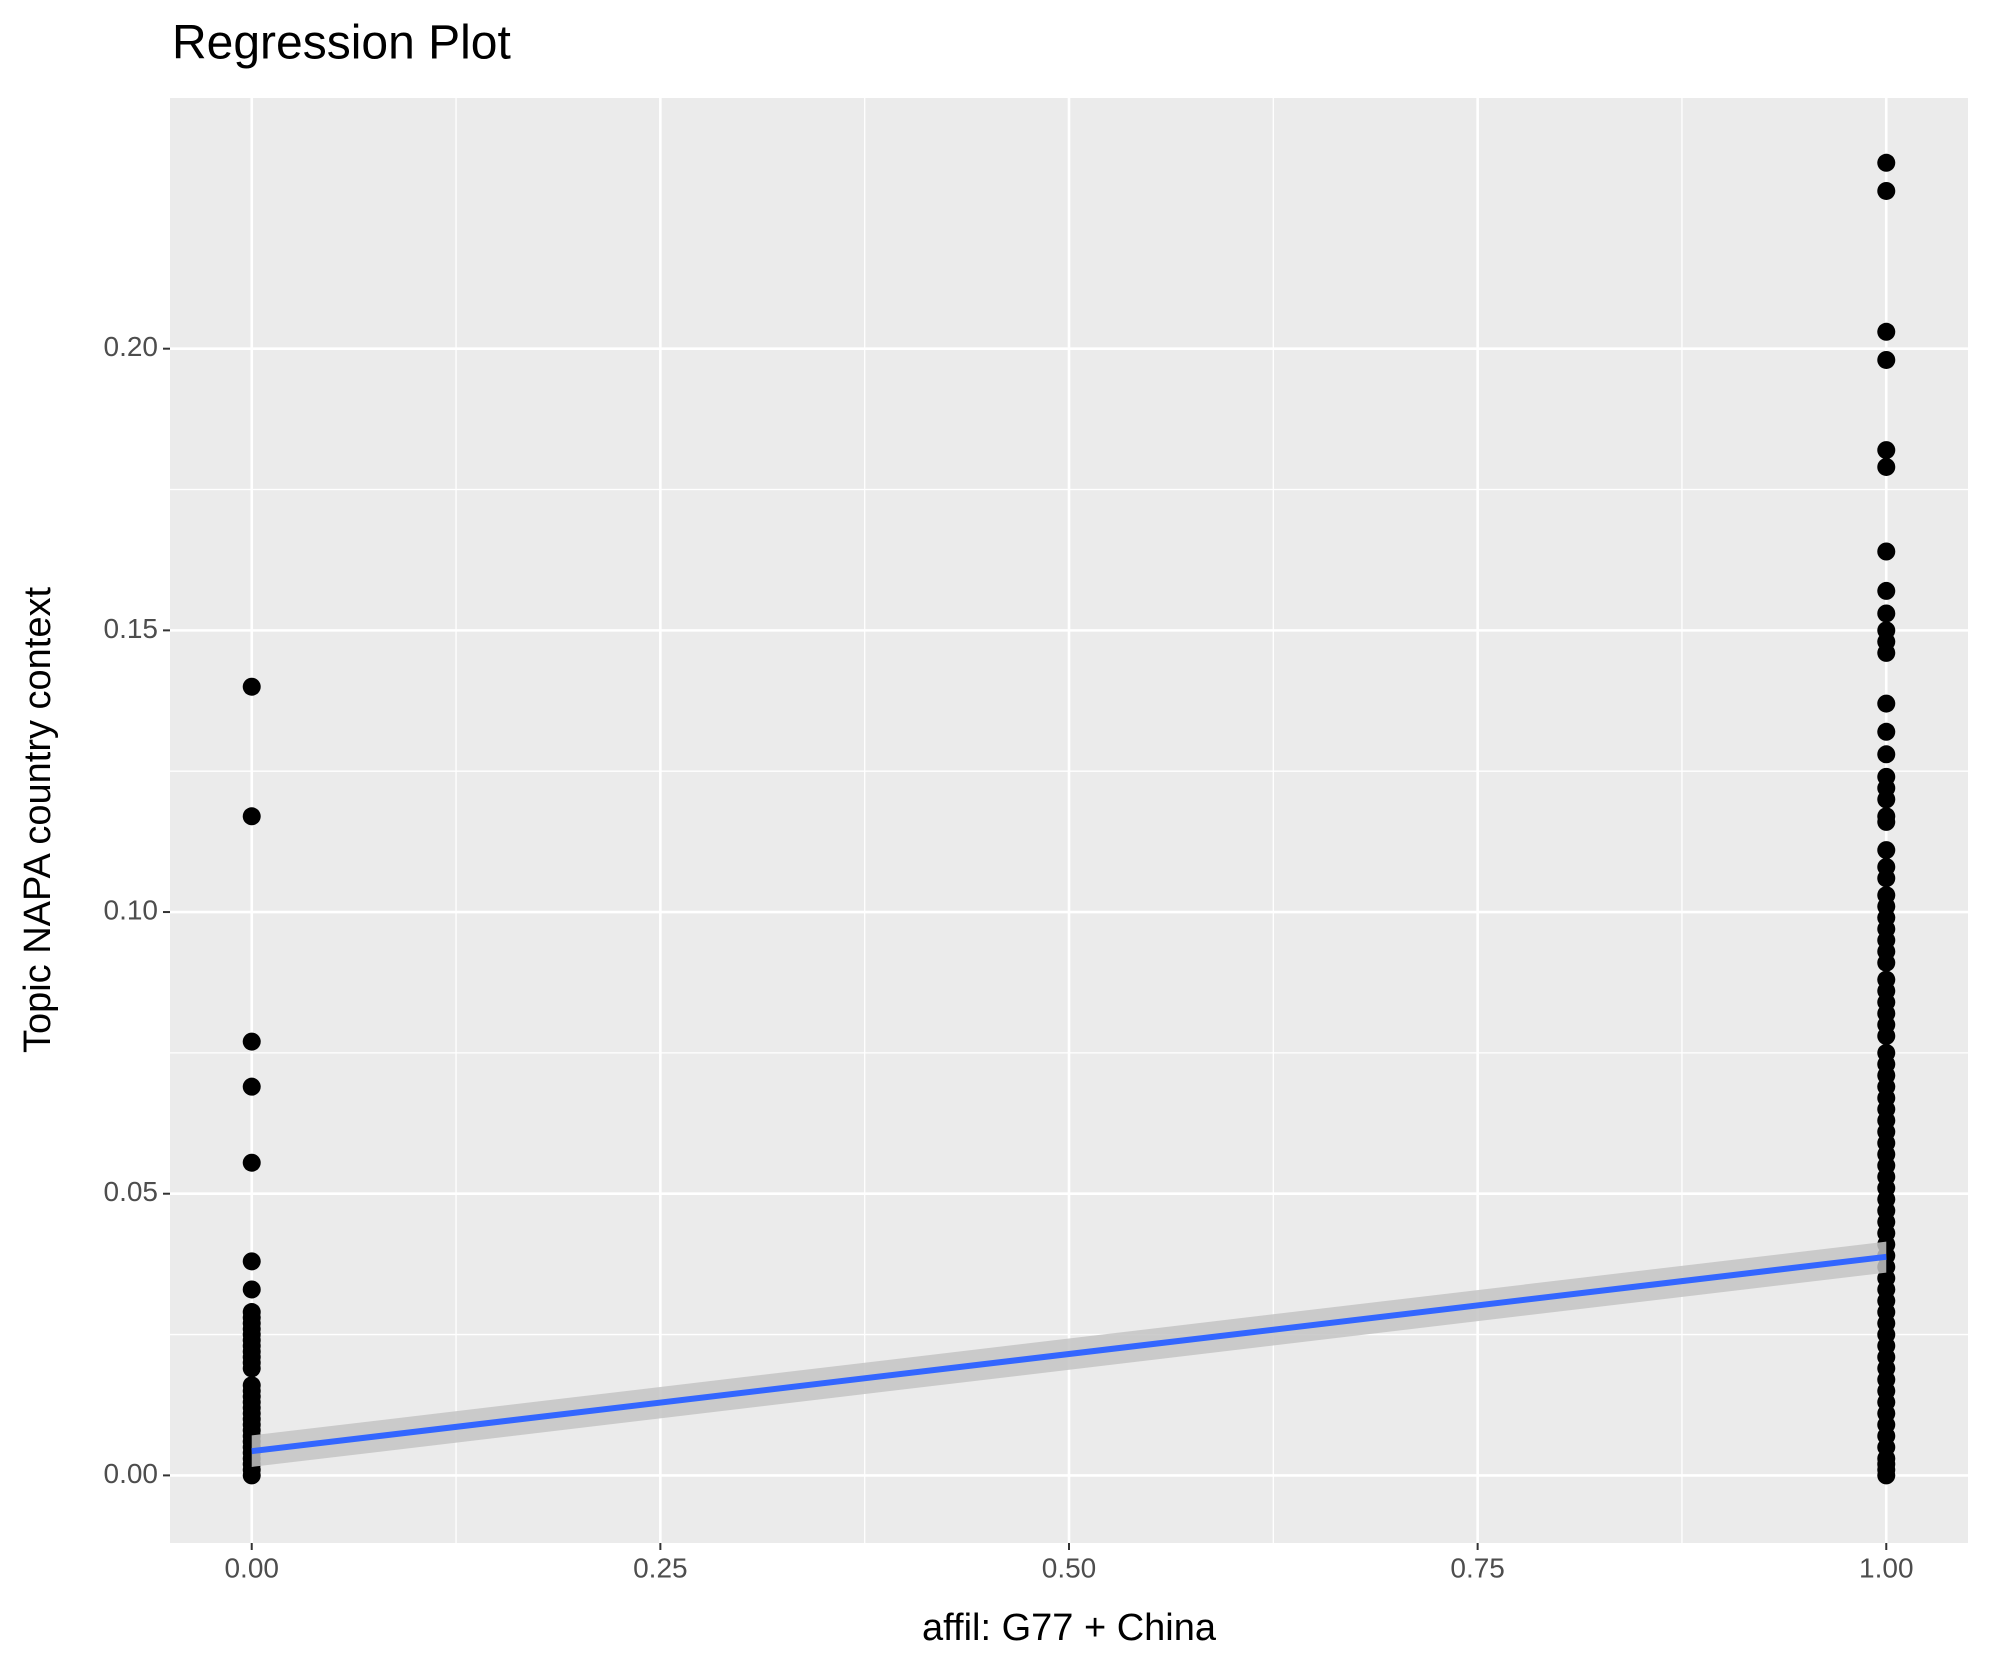  I want to click on x-tick-label: 1.00, so click(1886, 1567).